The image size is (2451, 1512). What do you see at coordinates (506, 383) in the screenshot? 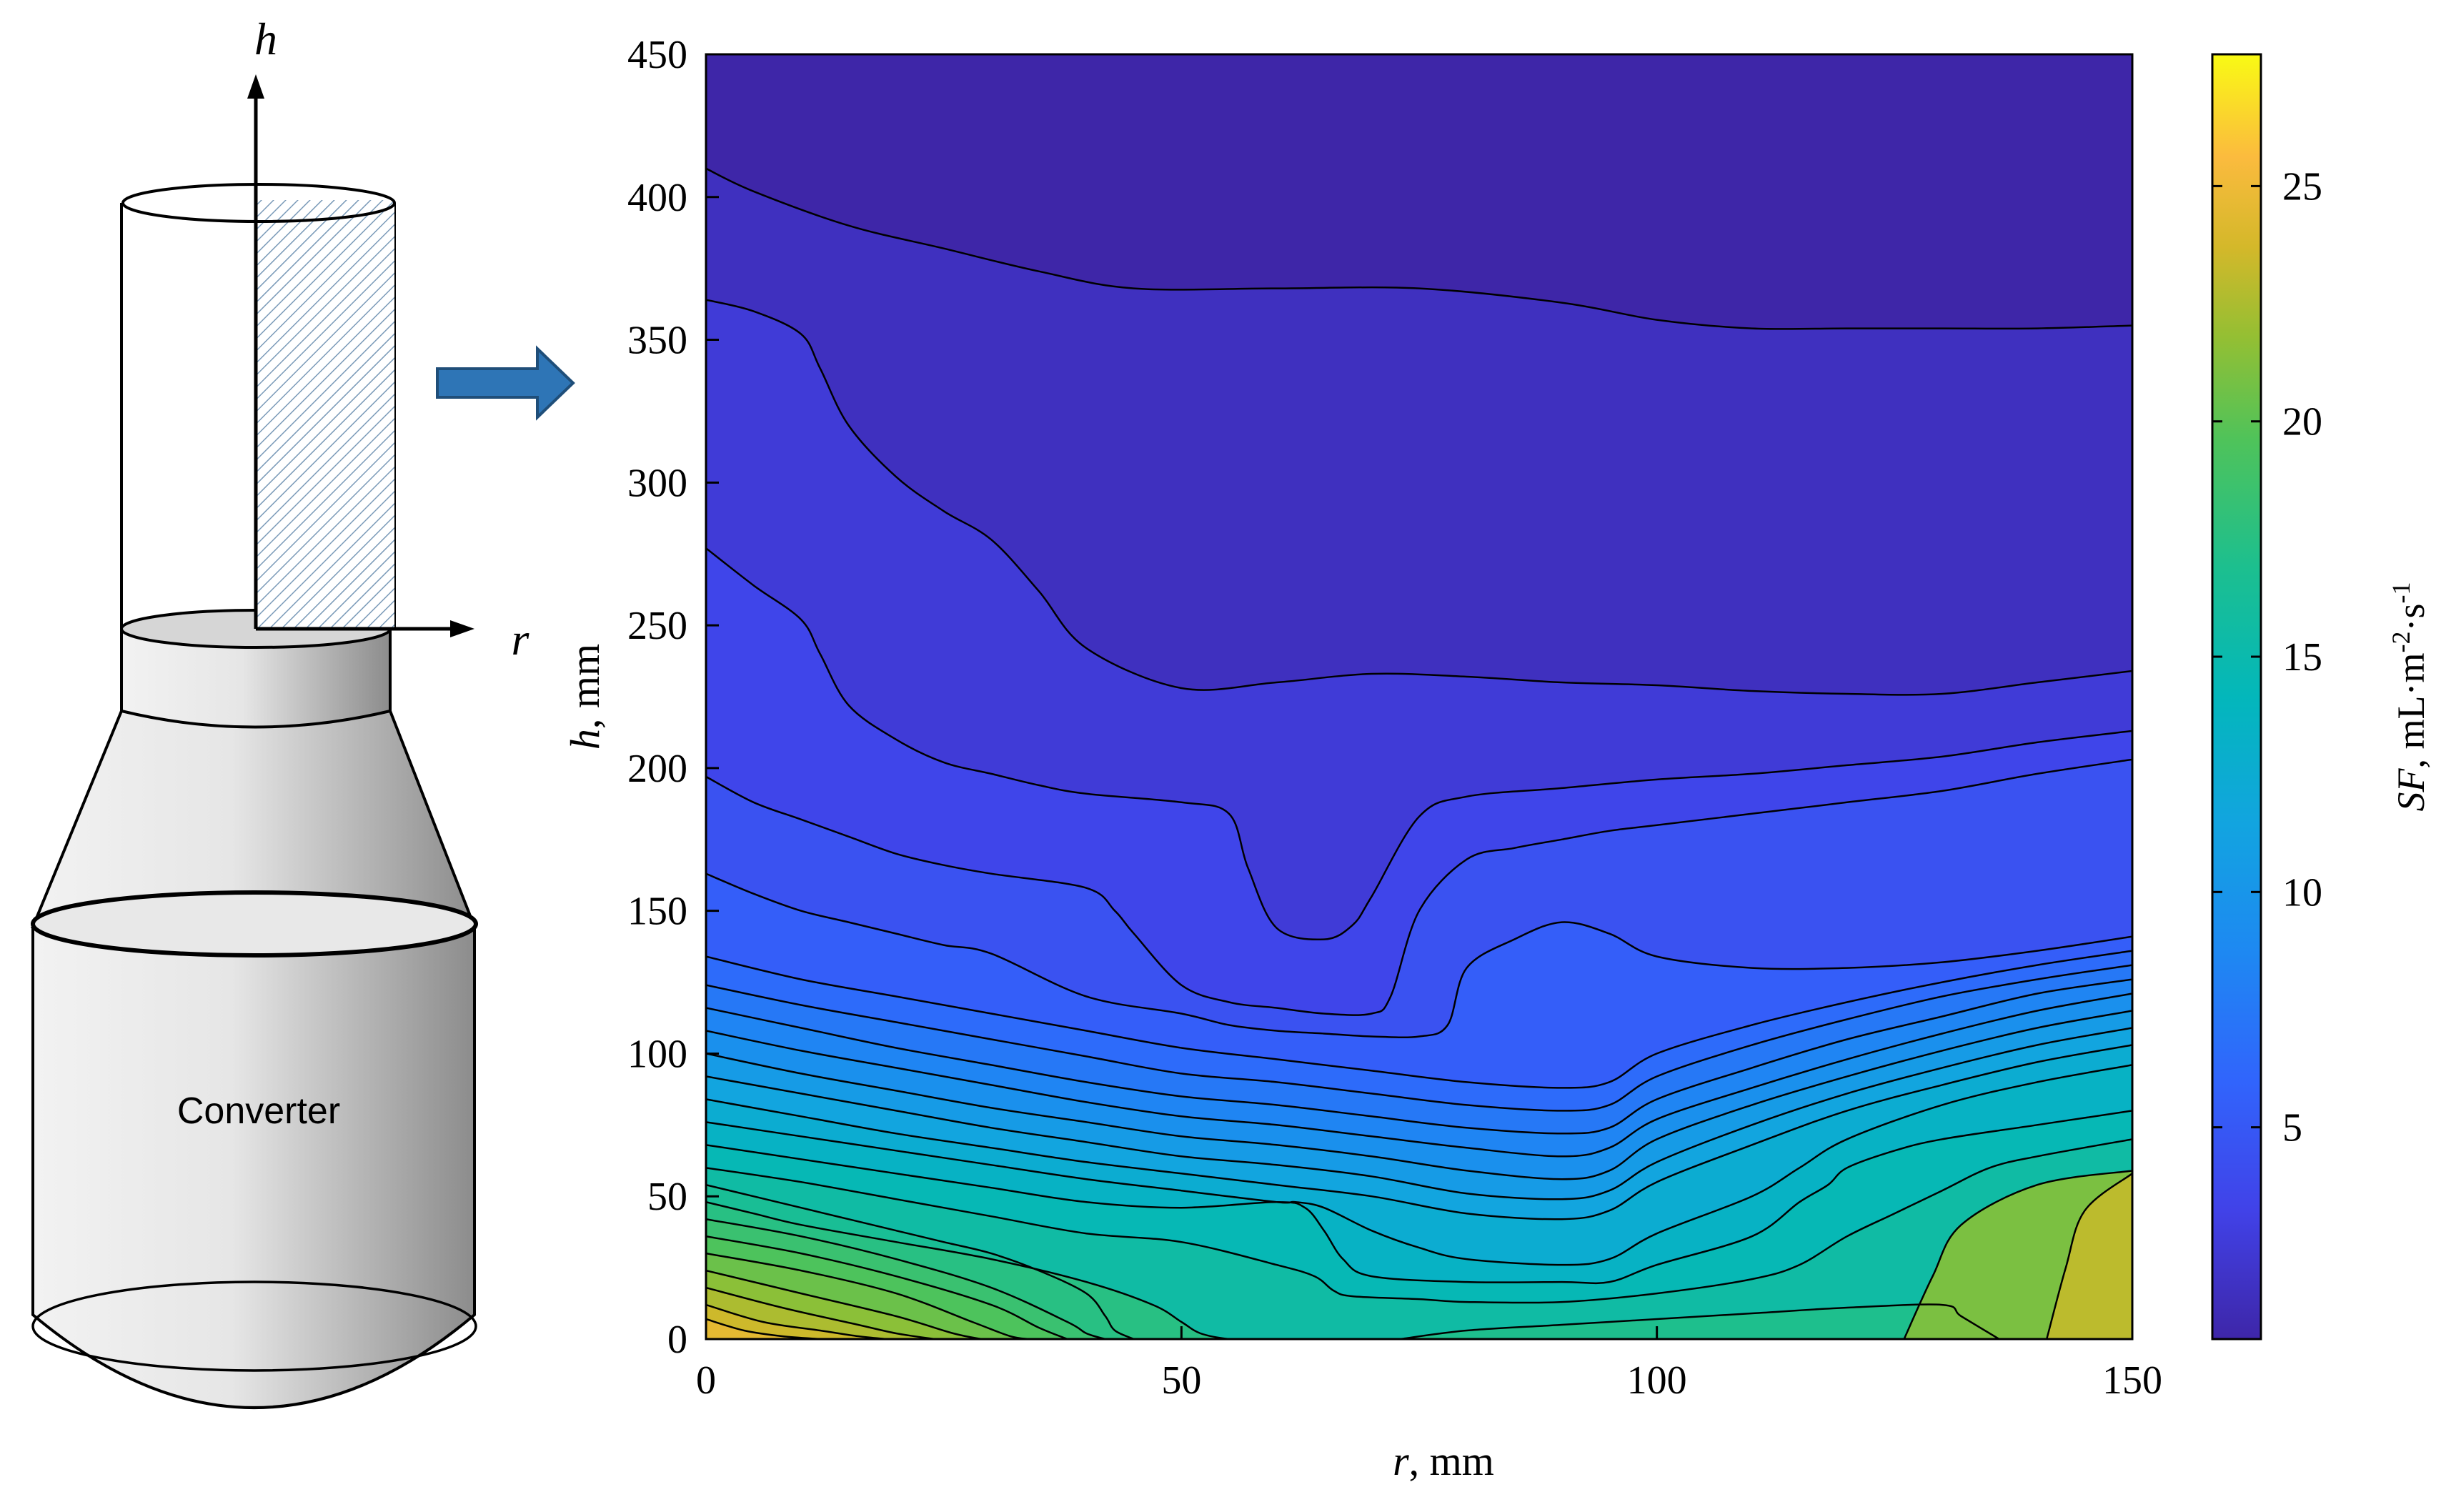
I see `pointer-arrow` at bounding box center [506, 383].